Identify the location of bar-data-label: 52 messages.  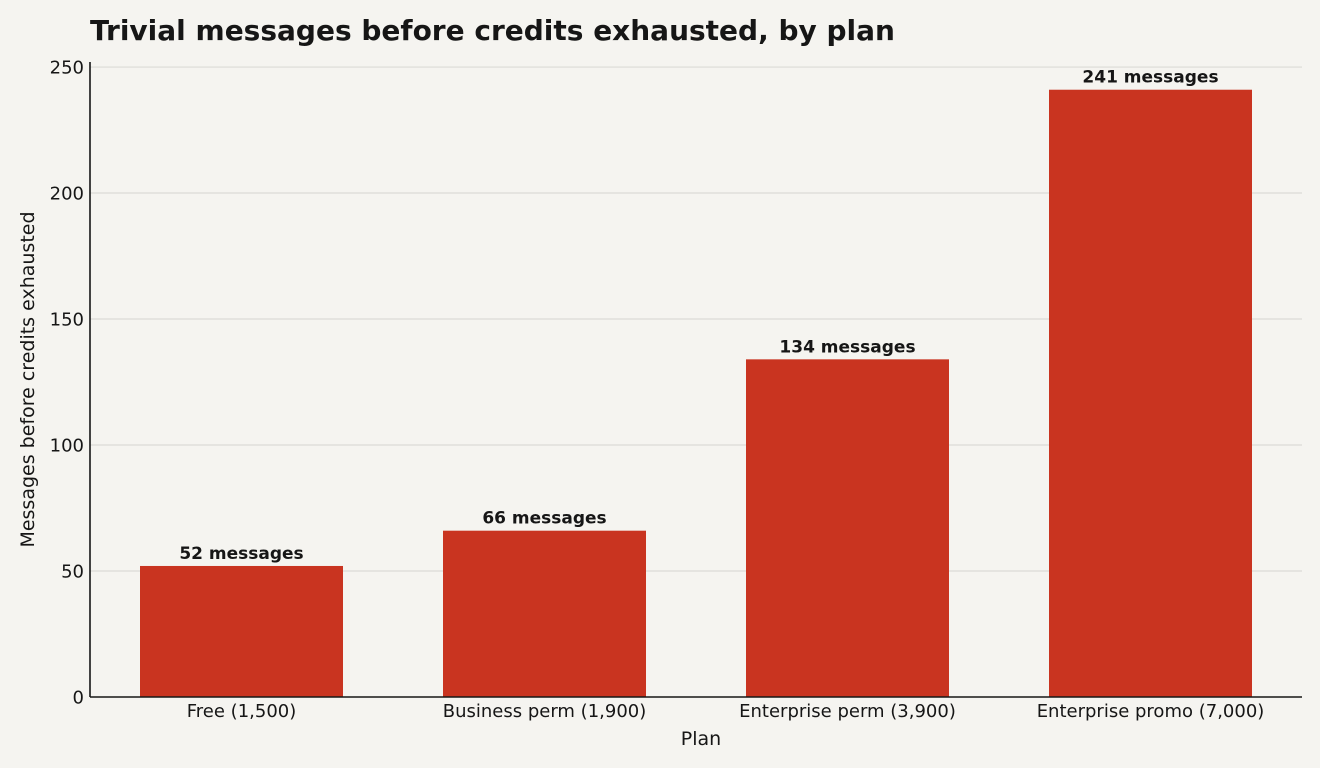
(241, 554).